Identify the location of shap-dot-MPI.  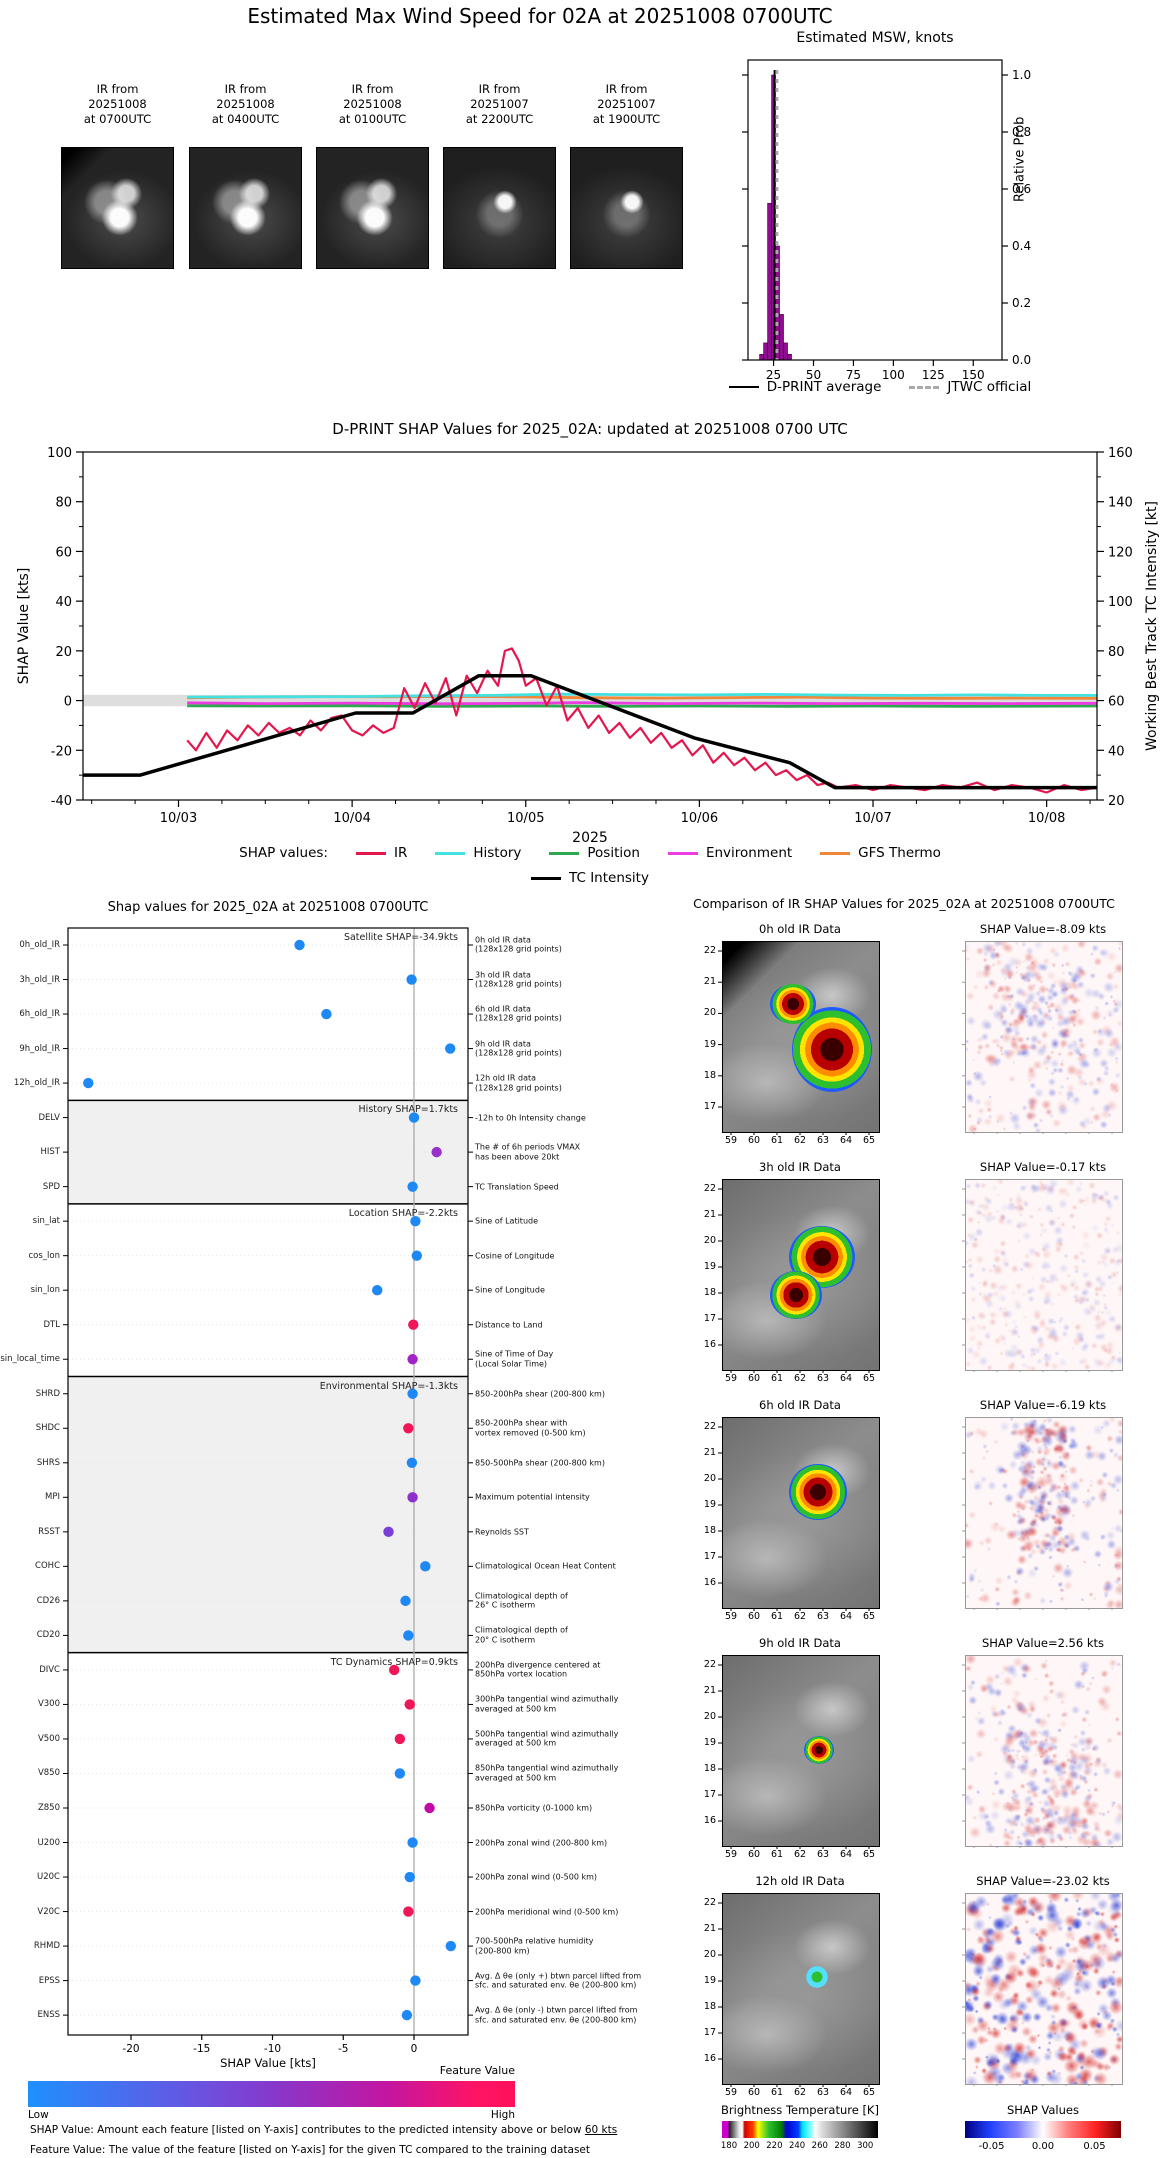
(412, 1497).